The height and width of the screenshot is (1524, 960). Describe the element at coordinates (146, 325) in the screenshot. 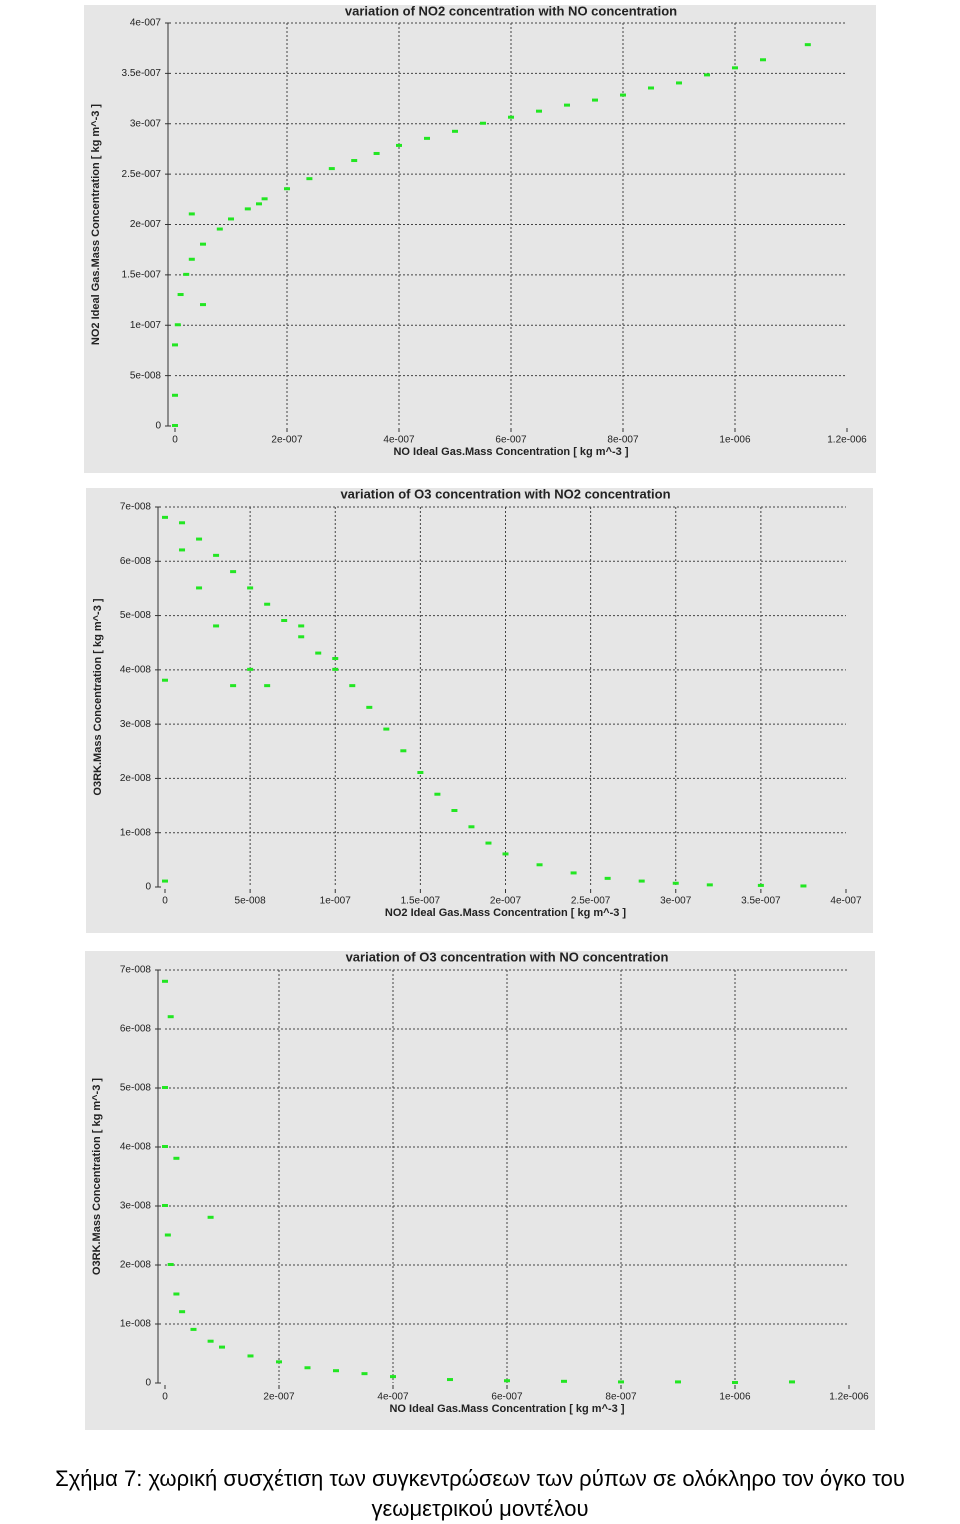

I see `y-tick-label: 1e-007` at that location.